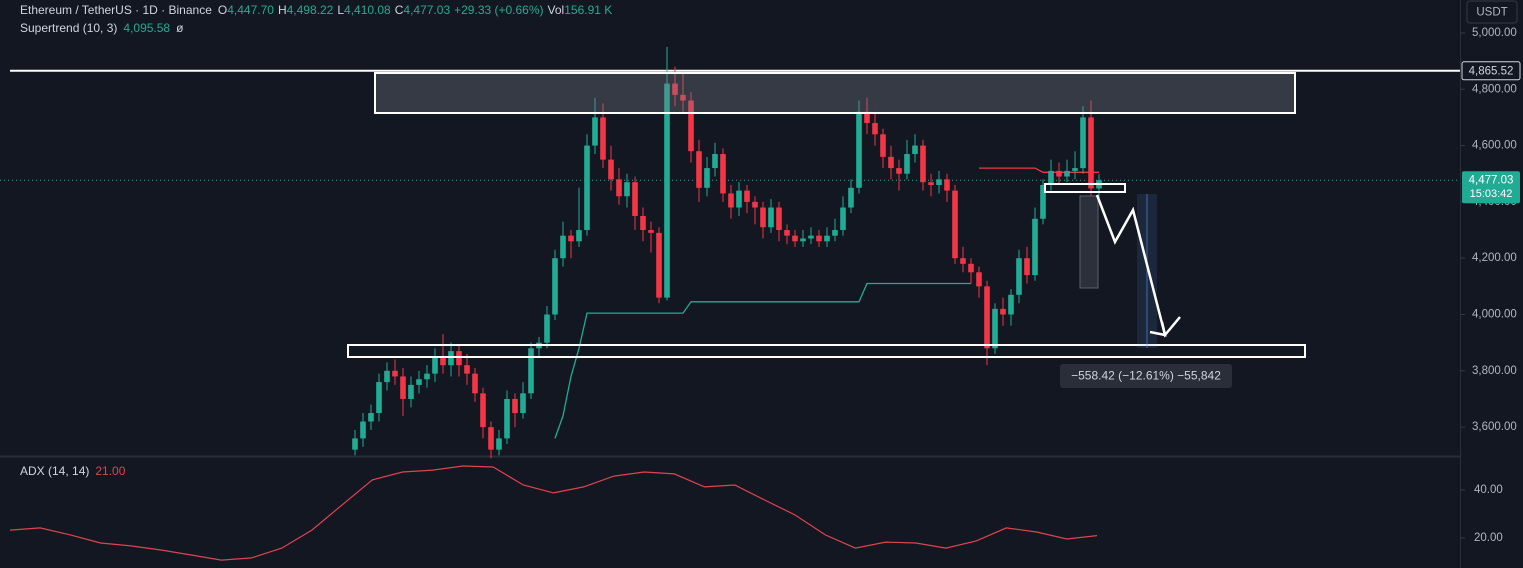 The image size is (1523, 568). I want to click on adx-legend: ADX (14, 14) 21.00, so click(73, 471).